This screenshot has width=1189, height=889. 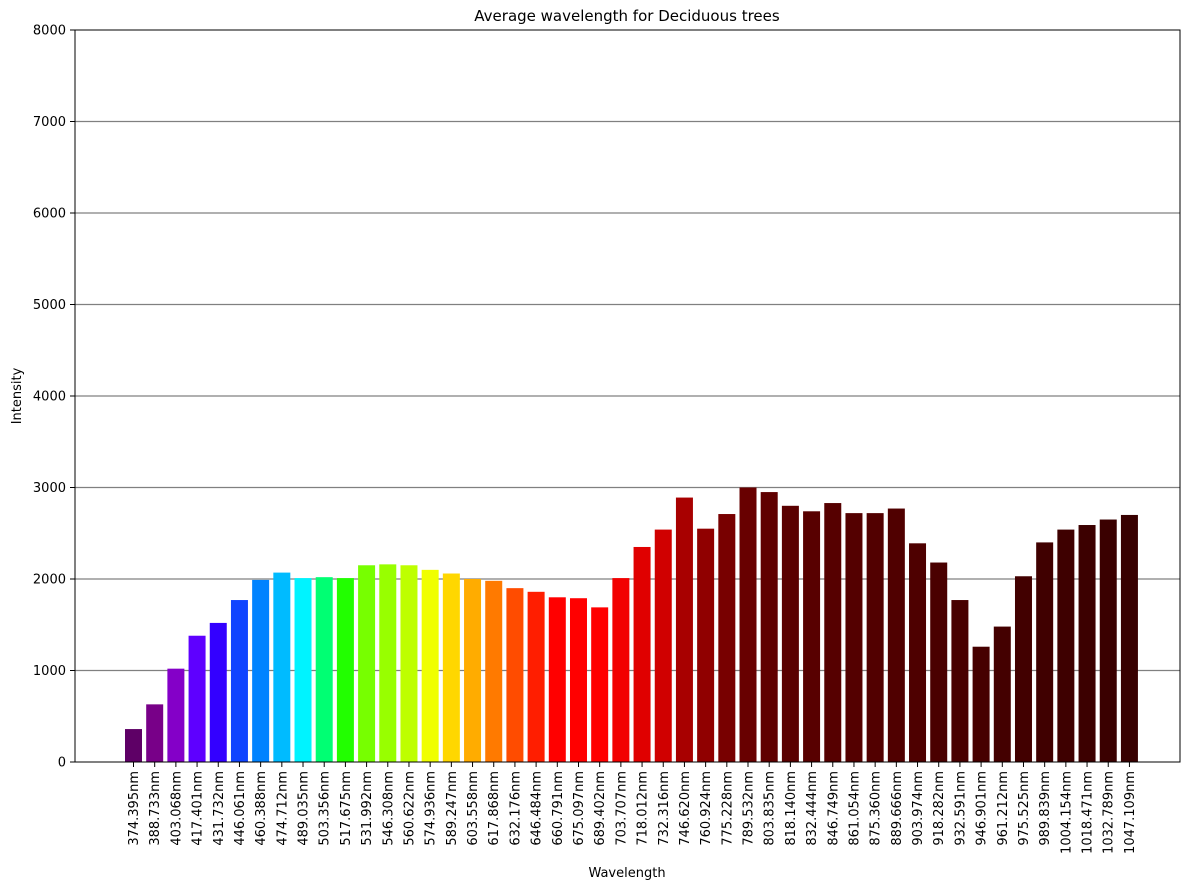 I want to click on x-tick-label: 689.402nm, so click(x=600, y=808).